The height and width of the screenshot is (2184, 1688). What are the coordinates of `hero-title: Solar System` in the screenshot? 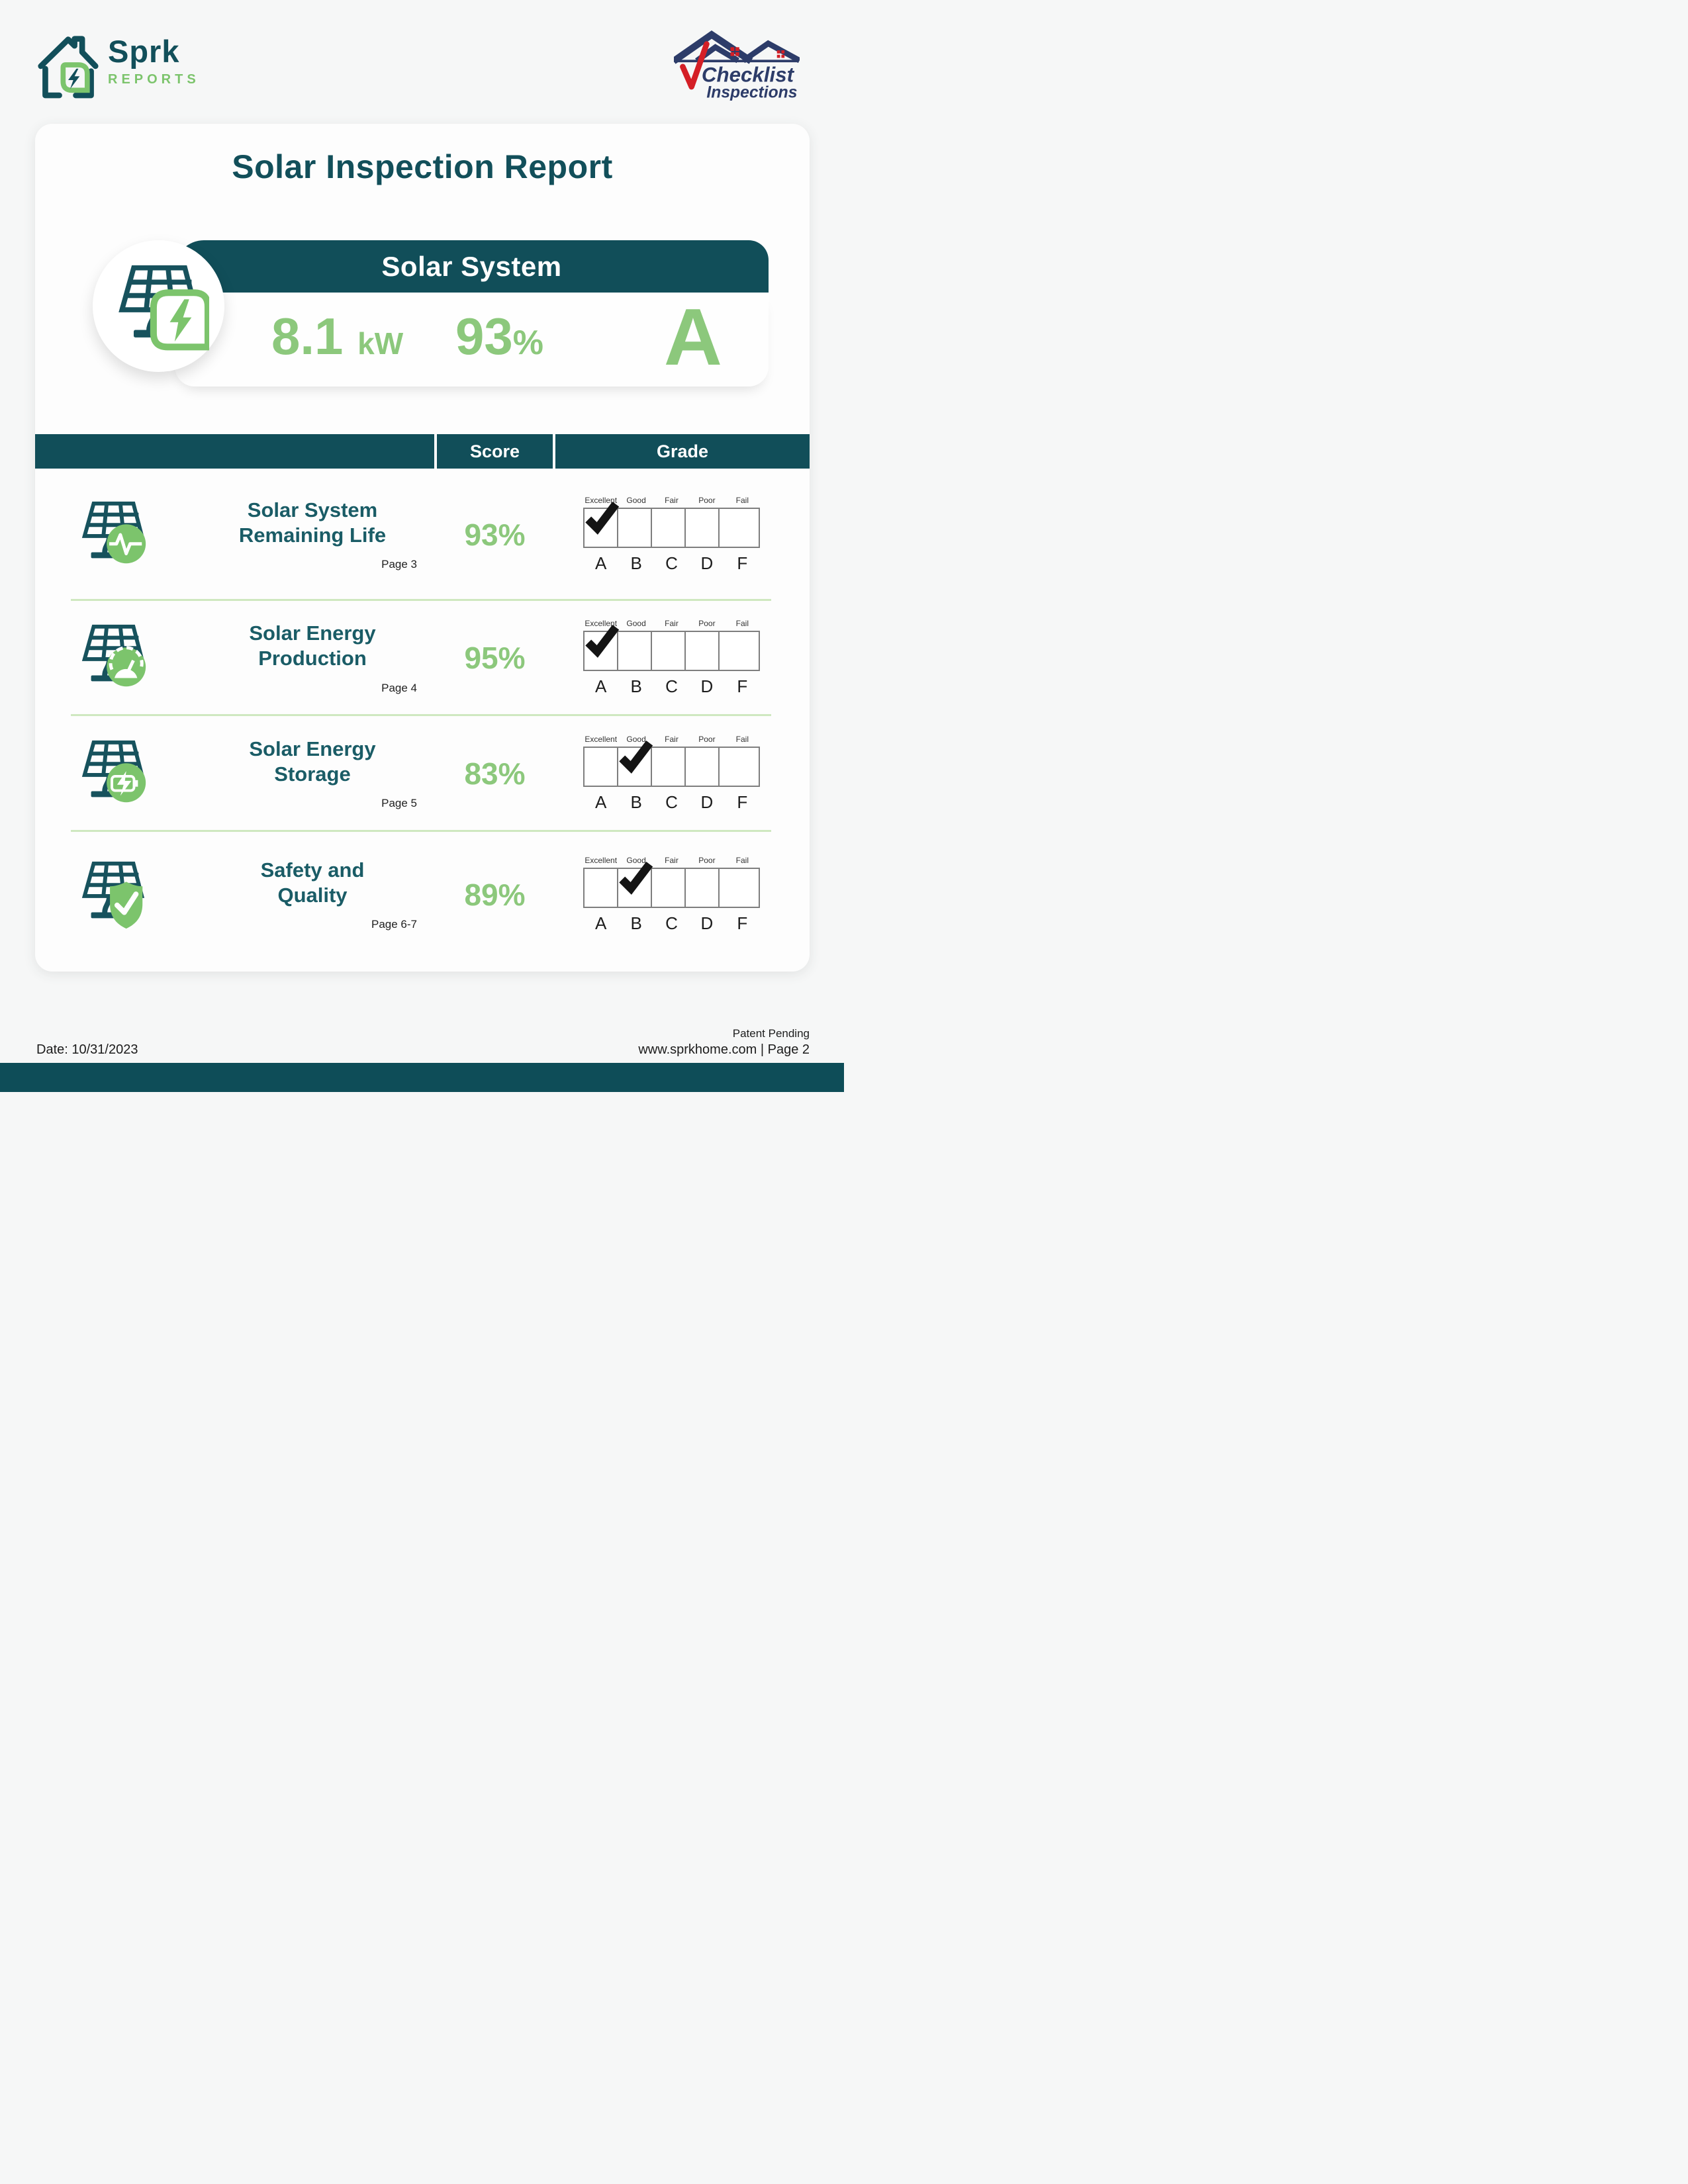 It's located at (471, 266).